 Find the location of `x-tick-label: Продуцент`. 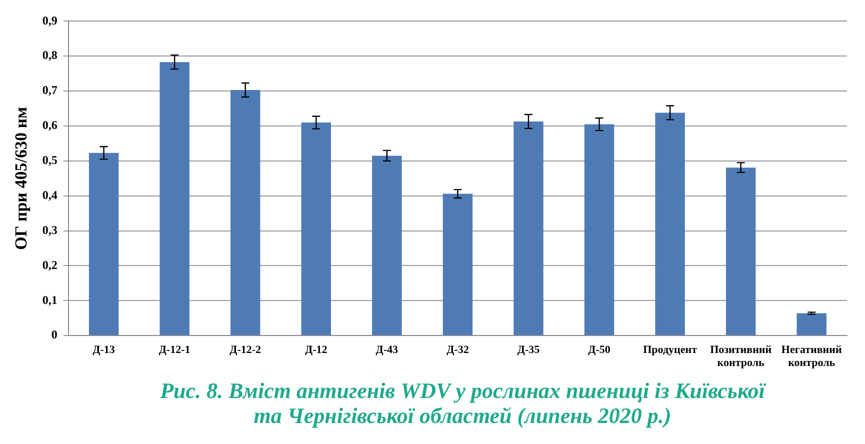

x-tick-label: Продуцент is located at coordinates (670, 350).